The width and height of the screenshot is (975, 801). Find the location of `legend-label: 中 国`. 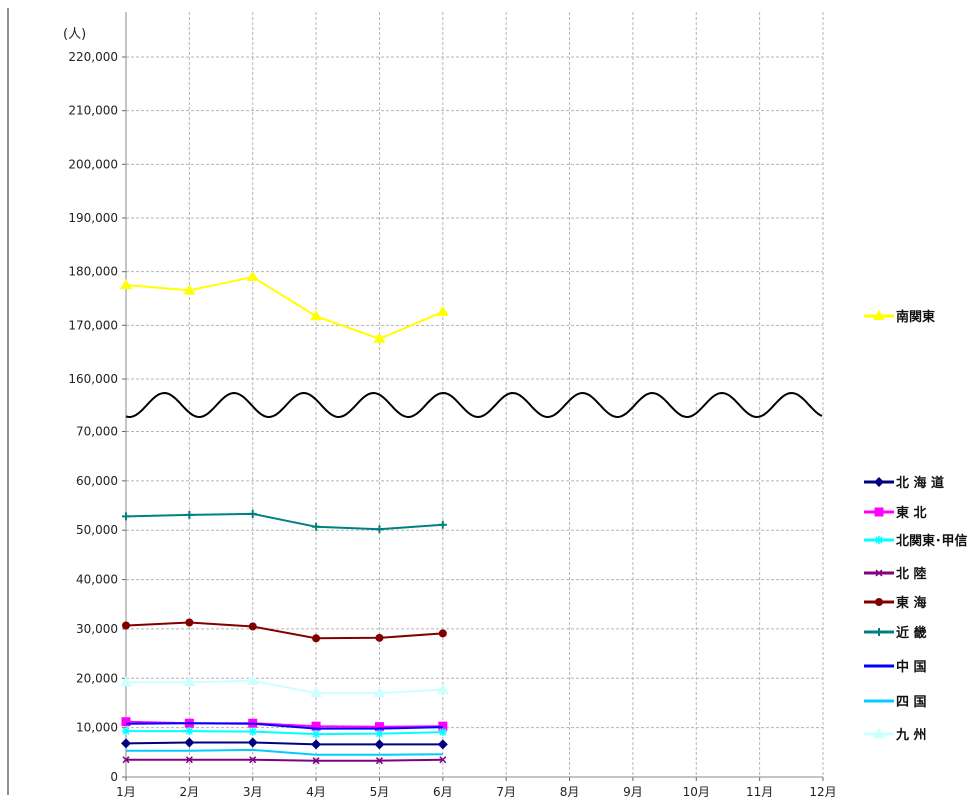

legend-label: 中 国 is located at coordinates (911, 667).